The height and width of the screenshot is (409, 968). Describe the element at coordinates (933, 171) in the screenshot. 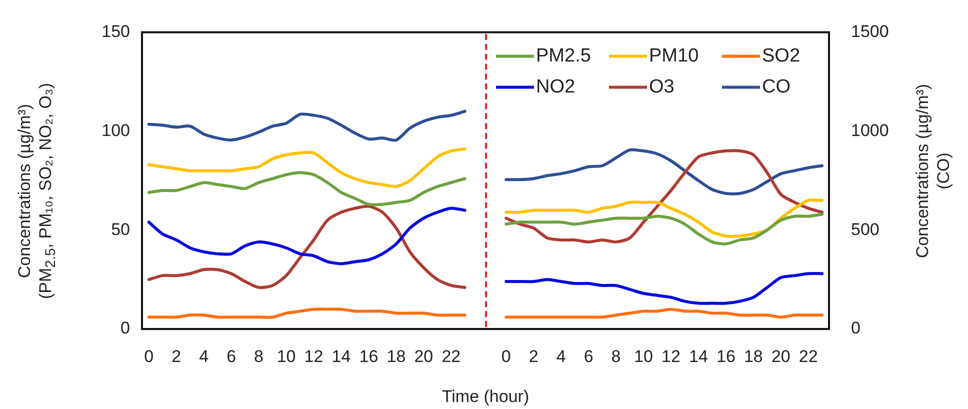

I see `y2-axis-title: Concentrations (µg/m³) (CO)` at that location.